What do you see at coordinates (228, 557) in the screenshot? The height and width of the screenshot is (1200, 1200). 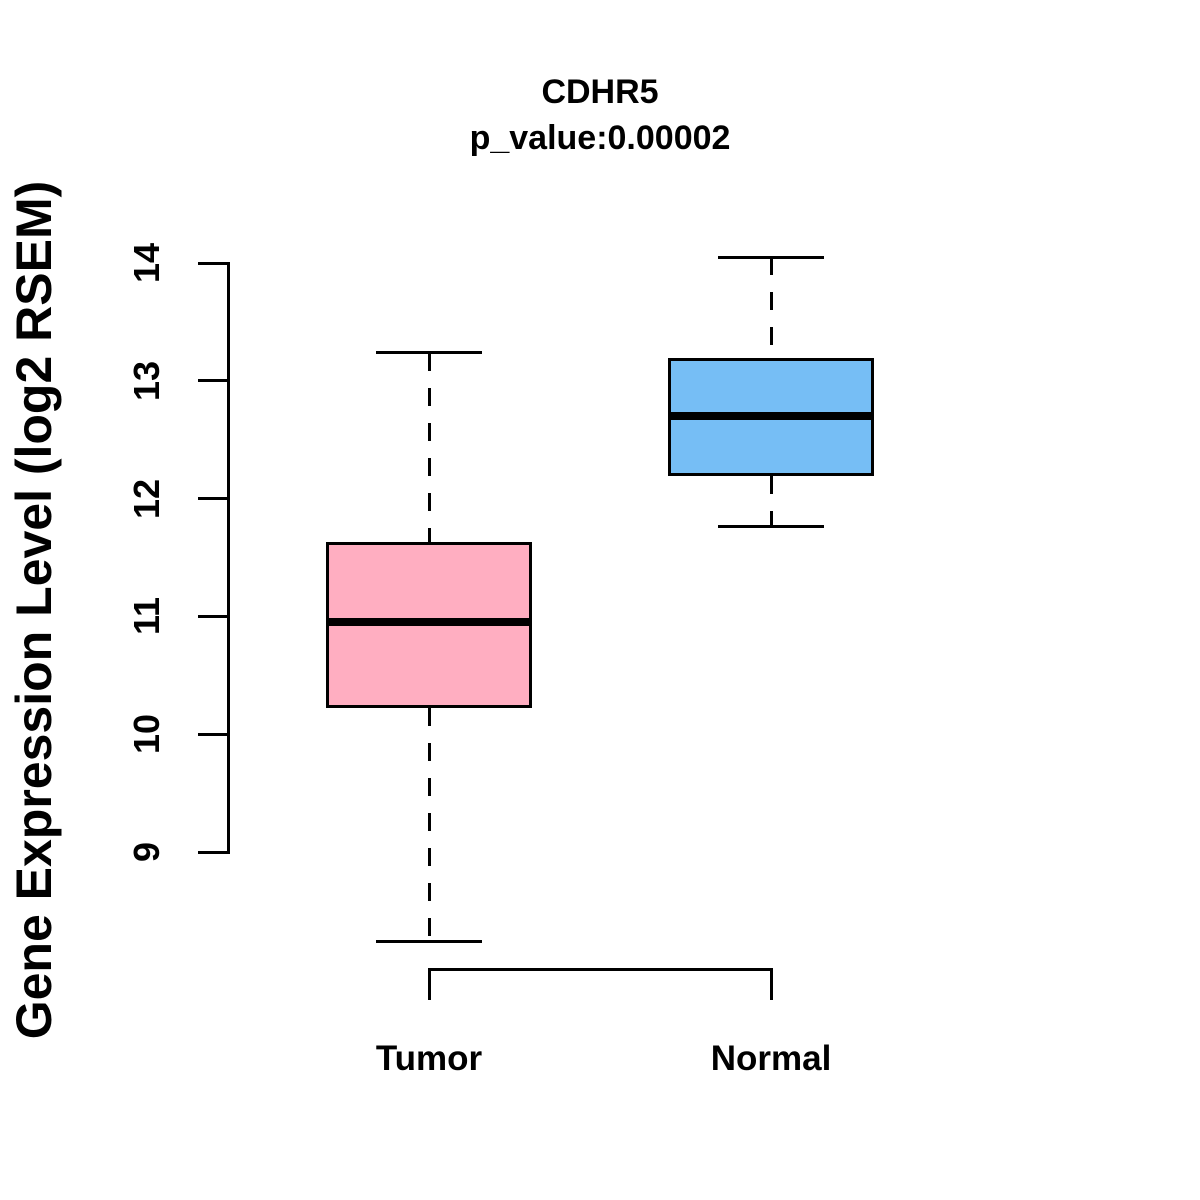 I see `y-axis-line` at bounding box center [228, 557].